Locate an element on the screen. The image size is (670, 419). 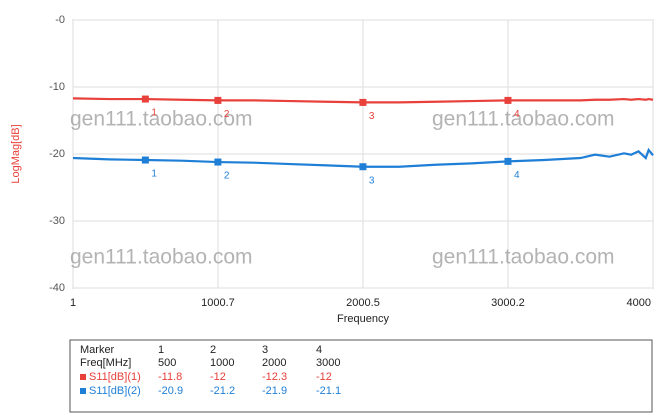
table-cell: 1000 is located at coordinates (222, 363).